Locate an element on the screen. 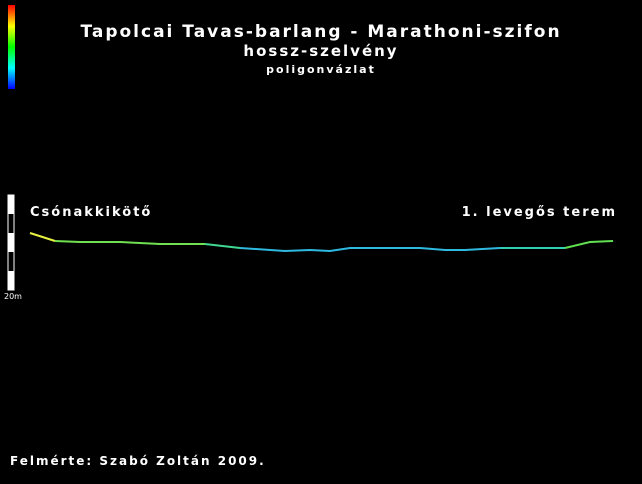 The height and width of the screenshot is (484, 642). subtitle: hossz-szelvény is located at coordinates (320, 51).